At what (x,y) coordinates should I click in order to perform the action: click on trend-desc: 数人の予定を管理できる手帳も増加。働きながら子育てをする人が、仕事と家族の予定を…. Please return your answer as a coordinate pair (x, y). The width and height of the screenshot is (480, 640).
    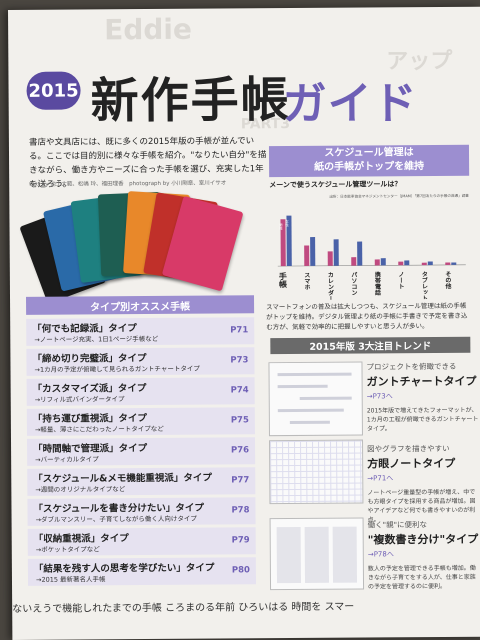
    Looking at the image, I should click on (421, 577).